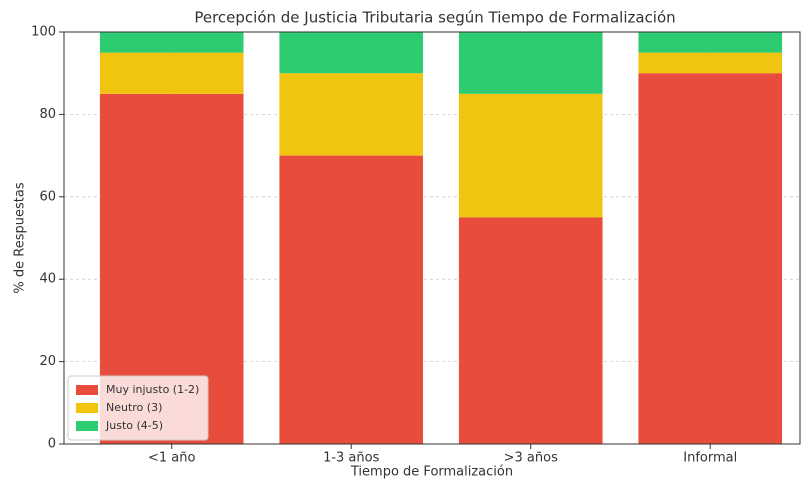  I want to click on legend-box, so click(138, 408).